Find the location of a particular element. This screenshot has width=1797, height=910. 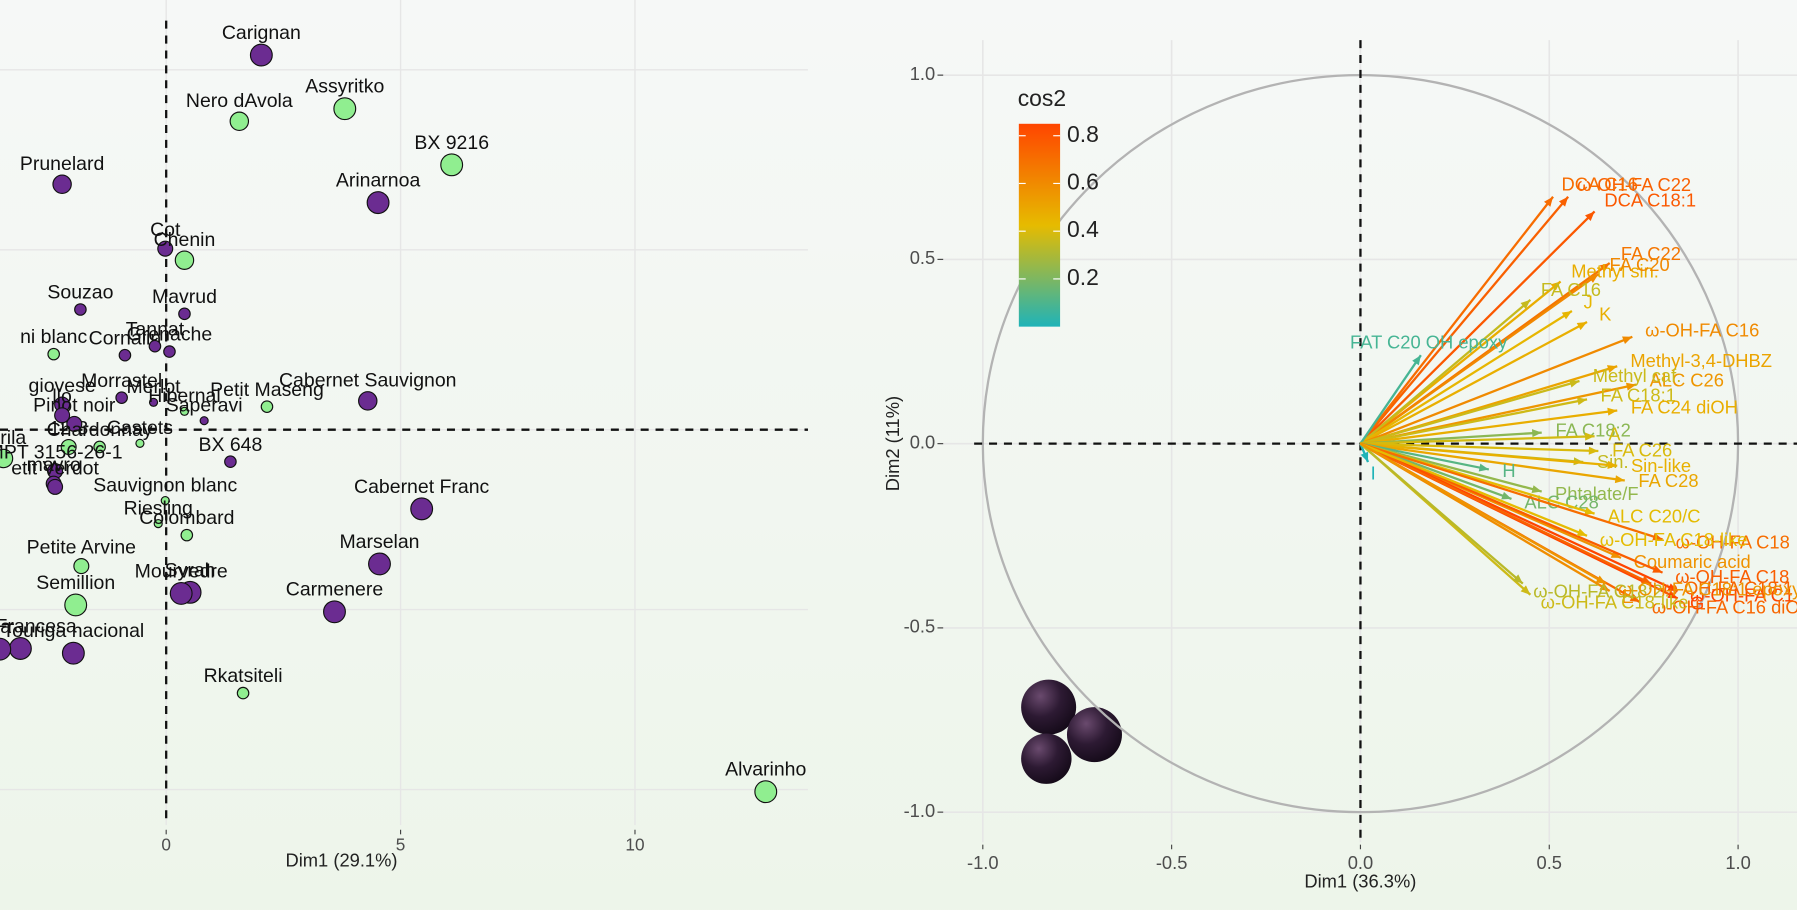

point-label: Chardonnay is located at coordinates (100, 430).